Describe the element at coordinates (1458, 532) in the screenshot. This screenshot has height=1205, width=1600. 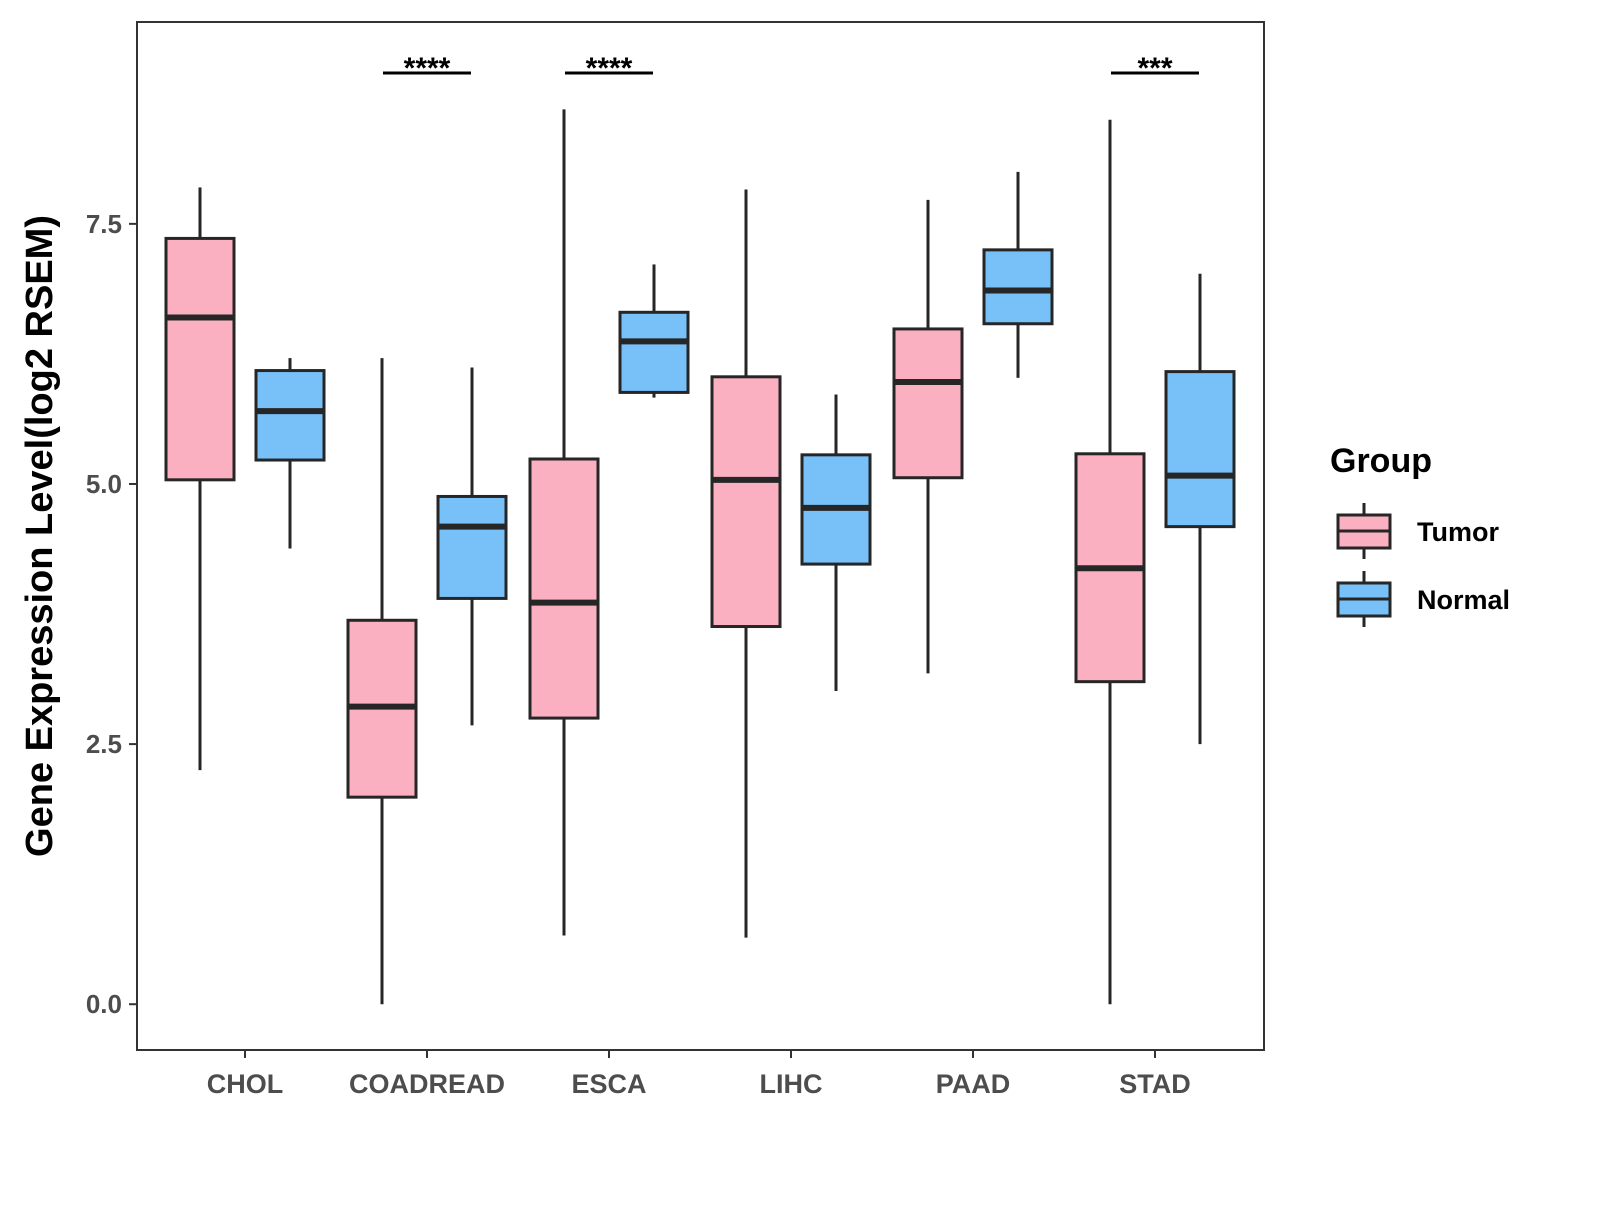
I see `legend-label: Tumor` at that location.